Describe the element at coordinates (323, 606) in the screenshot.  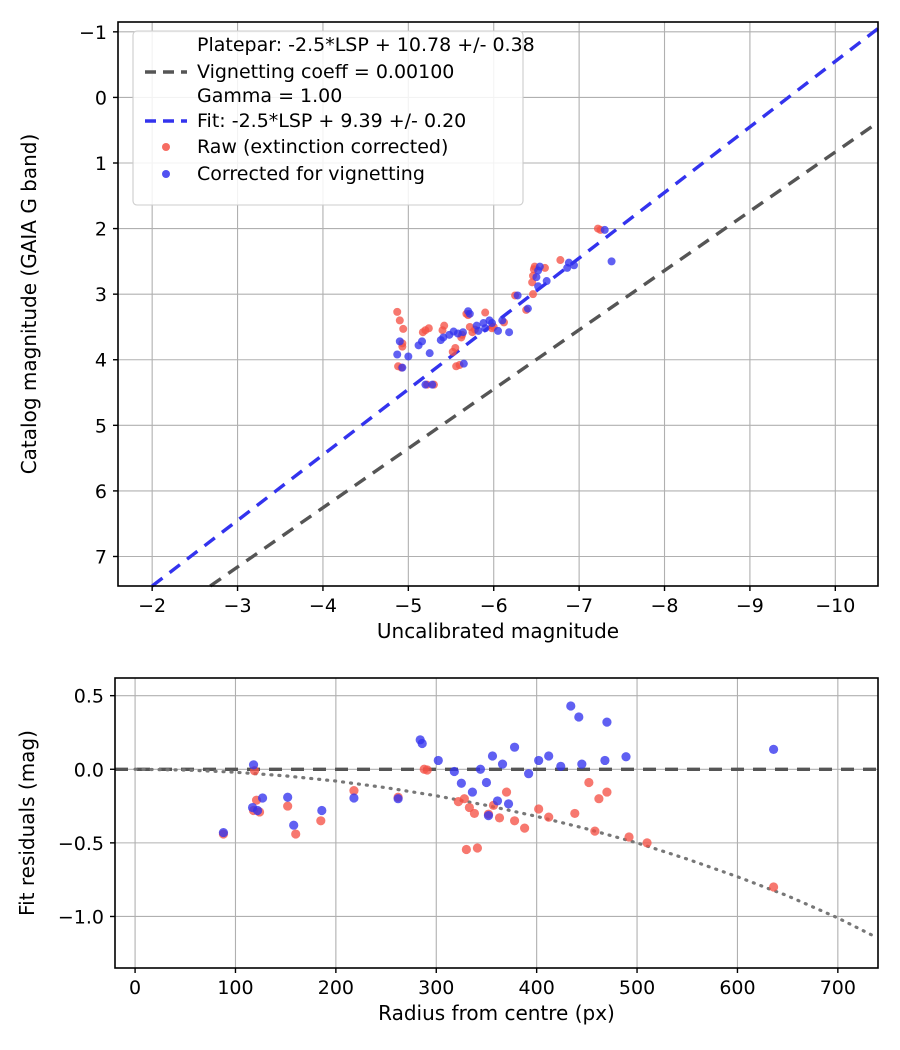
I see `x-tick-label: −4` at that location.